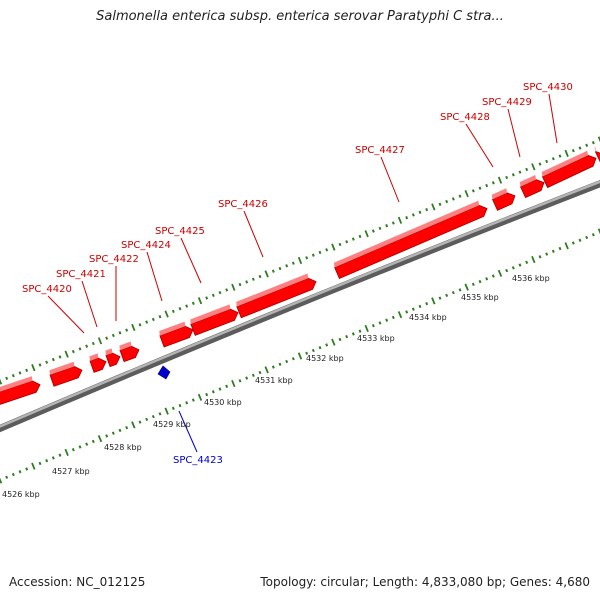 Image resolution: width=600 pixels, height=600 pixels. I want to click on scale-label: 4530 kbp, so click(223, 402).